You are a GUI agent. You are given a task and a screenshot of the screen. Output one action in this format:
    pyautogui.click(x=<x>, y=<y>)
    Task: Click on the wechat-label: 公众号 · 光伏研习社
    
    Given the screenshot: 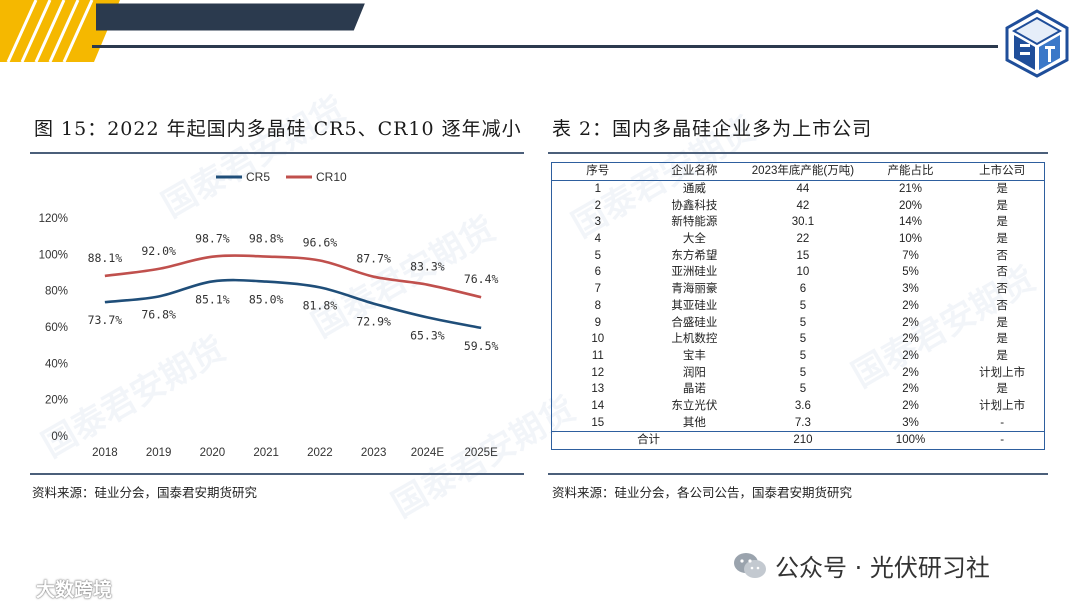 What is the action you would take?
    pyautogui.click(x=882, y=568)
    